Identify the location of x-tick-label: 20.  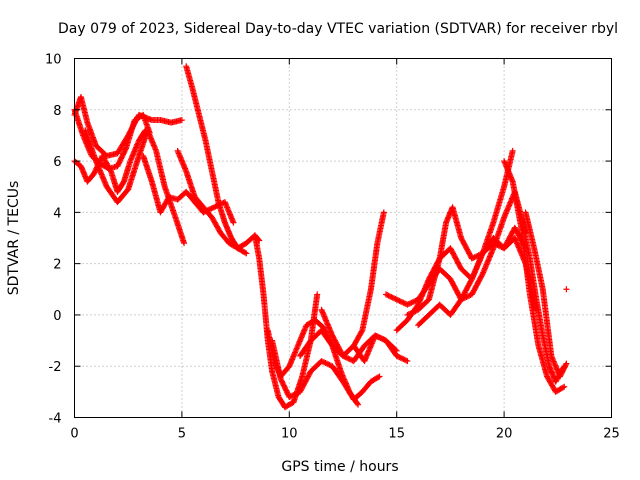
(504, 434).